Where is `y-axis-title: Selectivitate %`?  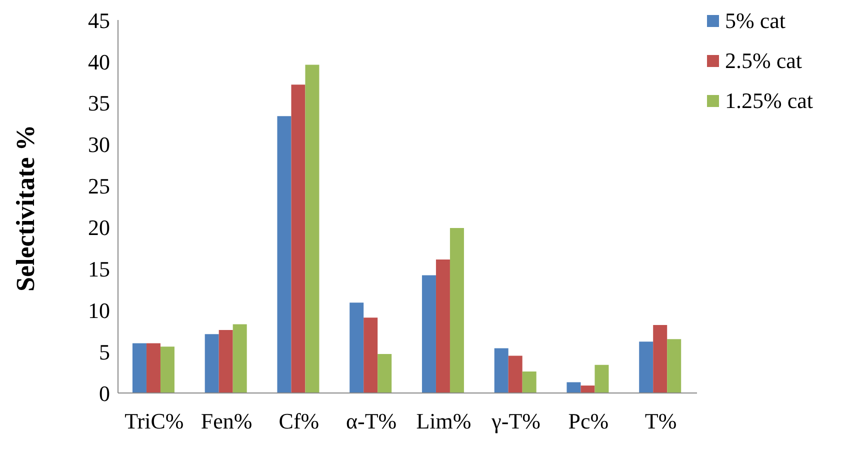 y-axis-title: Selectivitate % is located at coordinates (25, 208).